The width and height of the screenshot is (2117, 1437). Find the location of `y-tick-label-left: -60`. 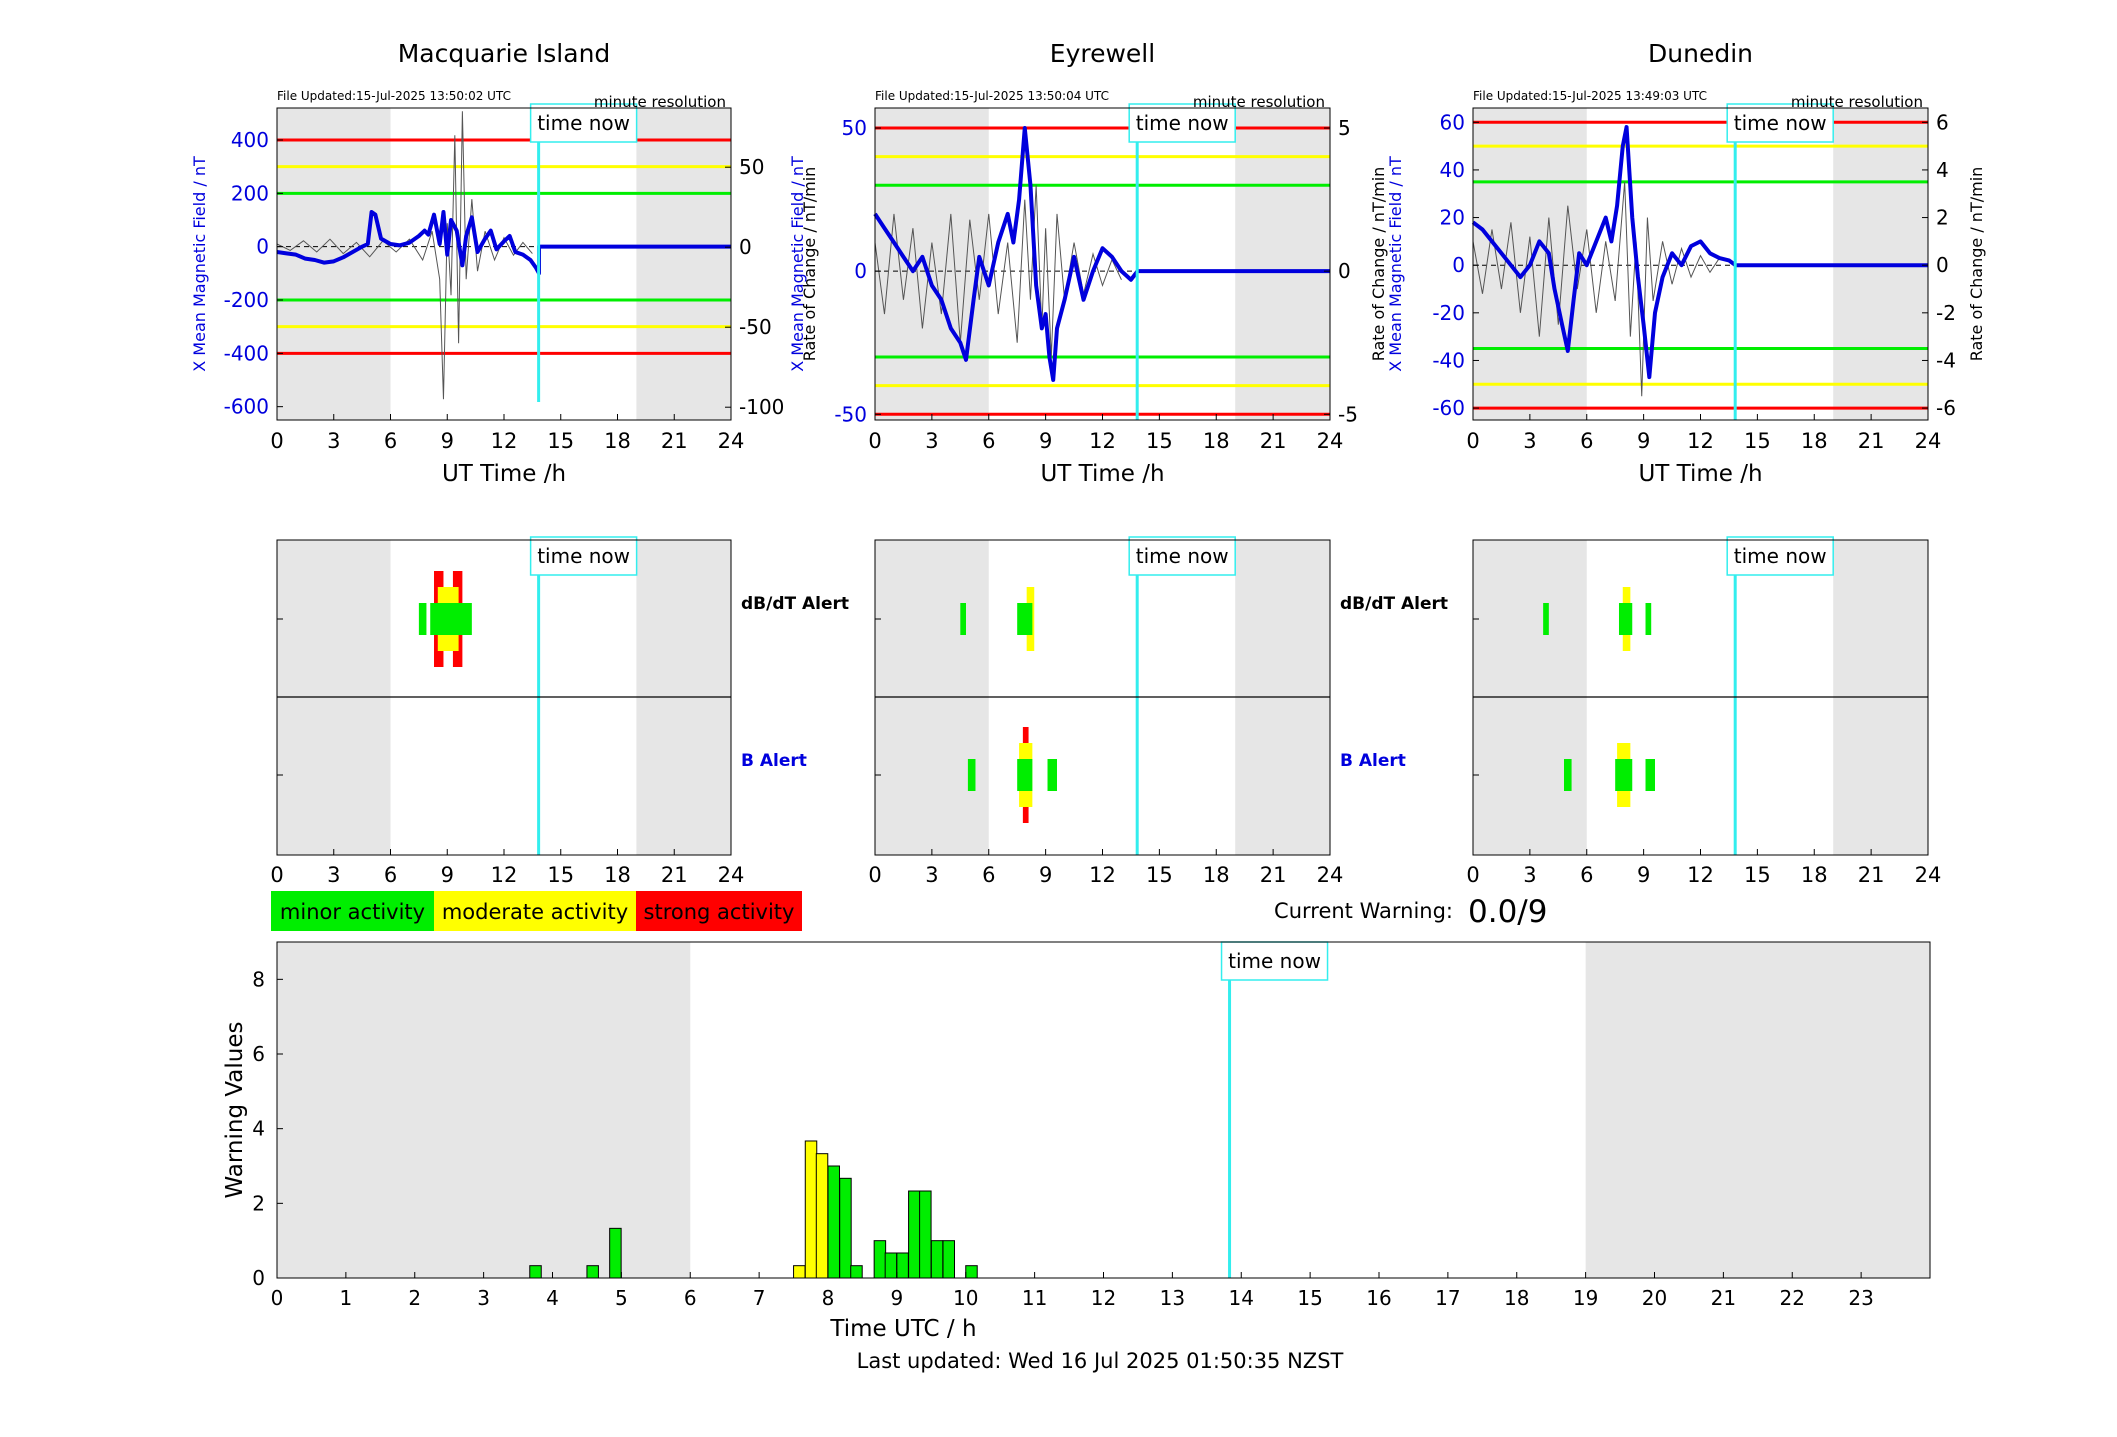

y-tick-label-left: -60 is located at coordinates (1448, 408).